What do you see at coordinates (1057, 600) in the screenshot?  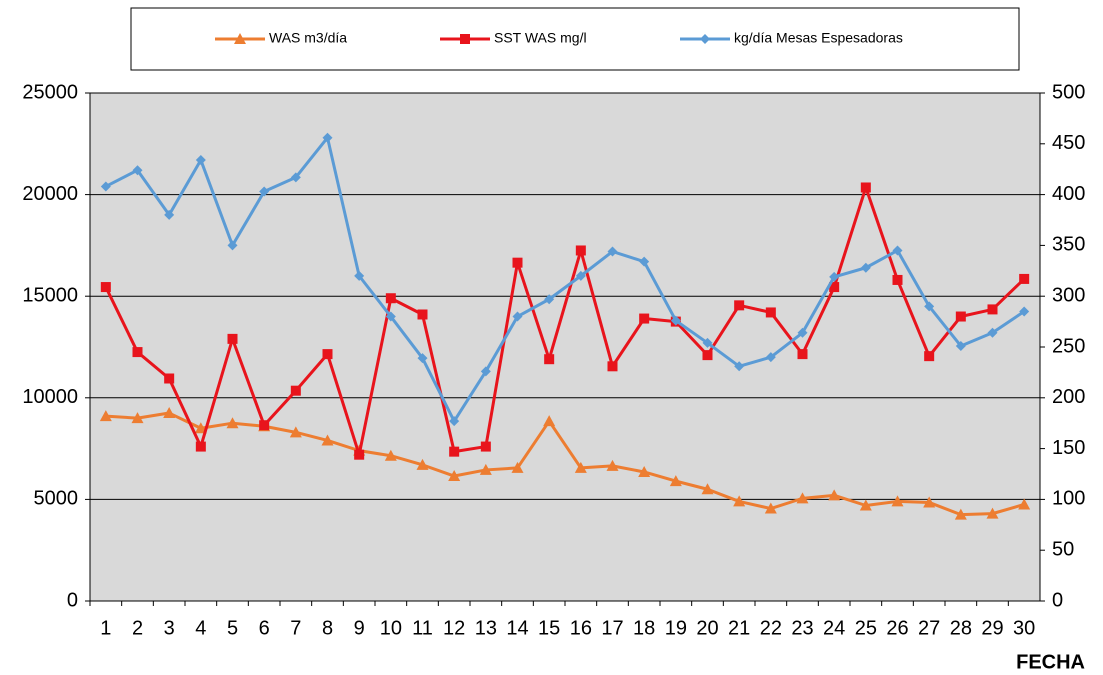 I see `y2-tick-label: 0` at bounding box center [1057, 600].